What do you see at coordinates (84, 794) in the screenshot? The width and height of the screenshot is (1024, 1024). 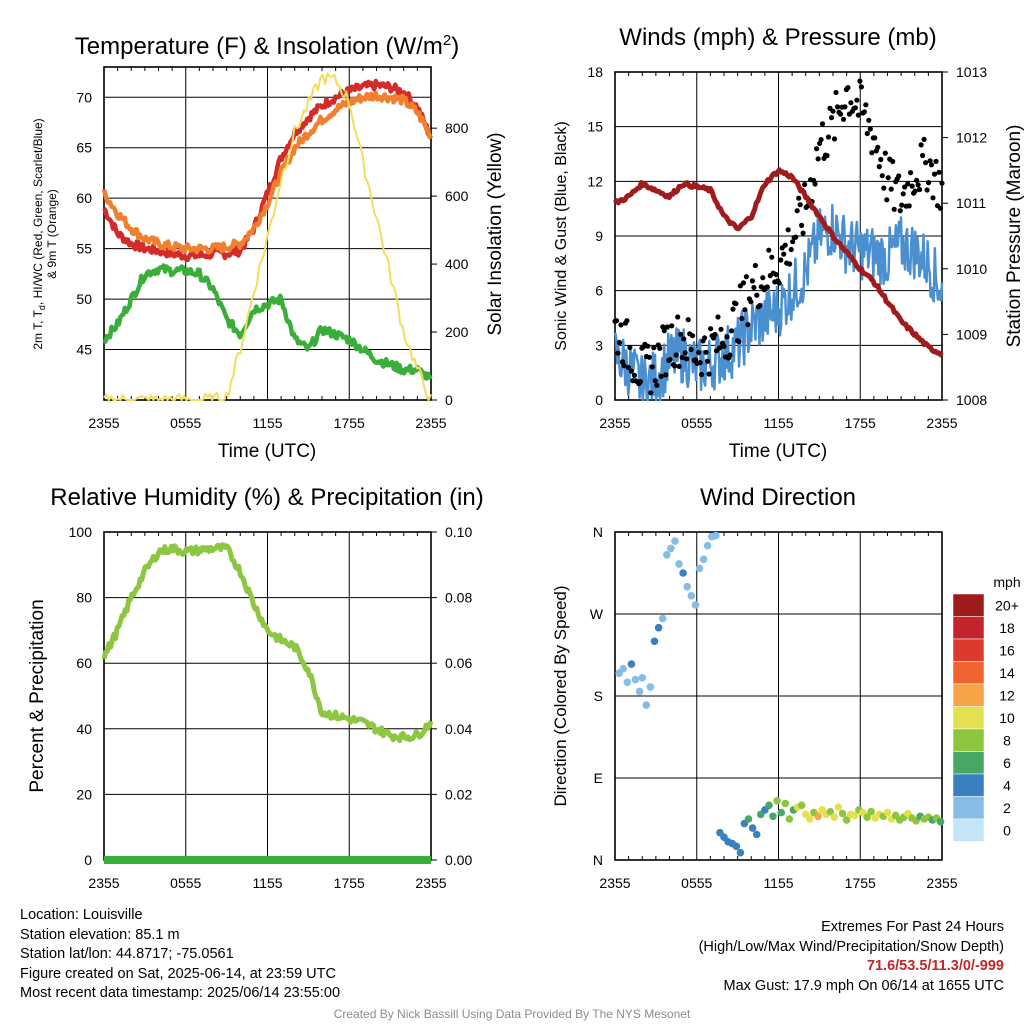 I see `panel3-ytick-label: 20` at bounding box center [84, 794].